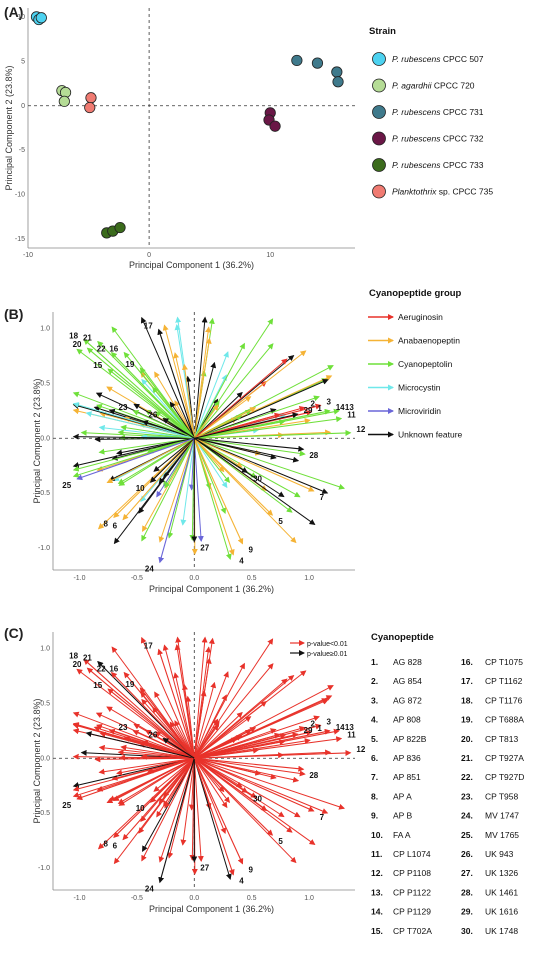  What do you see at coordinates (90, 107) in the screenshot?
I see `score-point` at bounding box center [90, 107].